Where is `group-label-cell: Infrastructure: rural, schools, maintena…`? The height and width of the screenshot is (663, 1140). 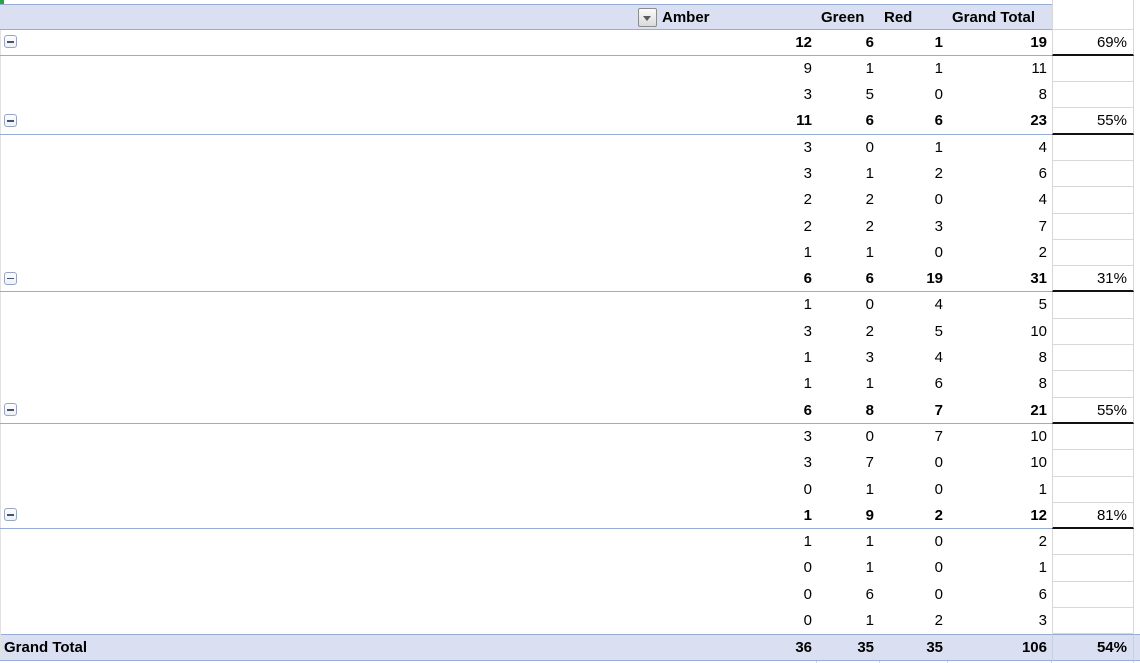 group-label-cell: Infrastructure: rural, schools, maintena… is located at coordinates (329, 121).